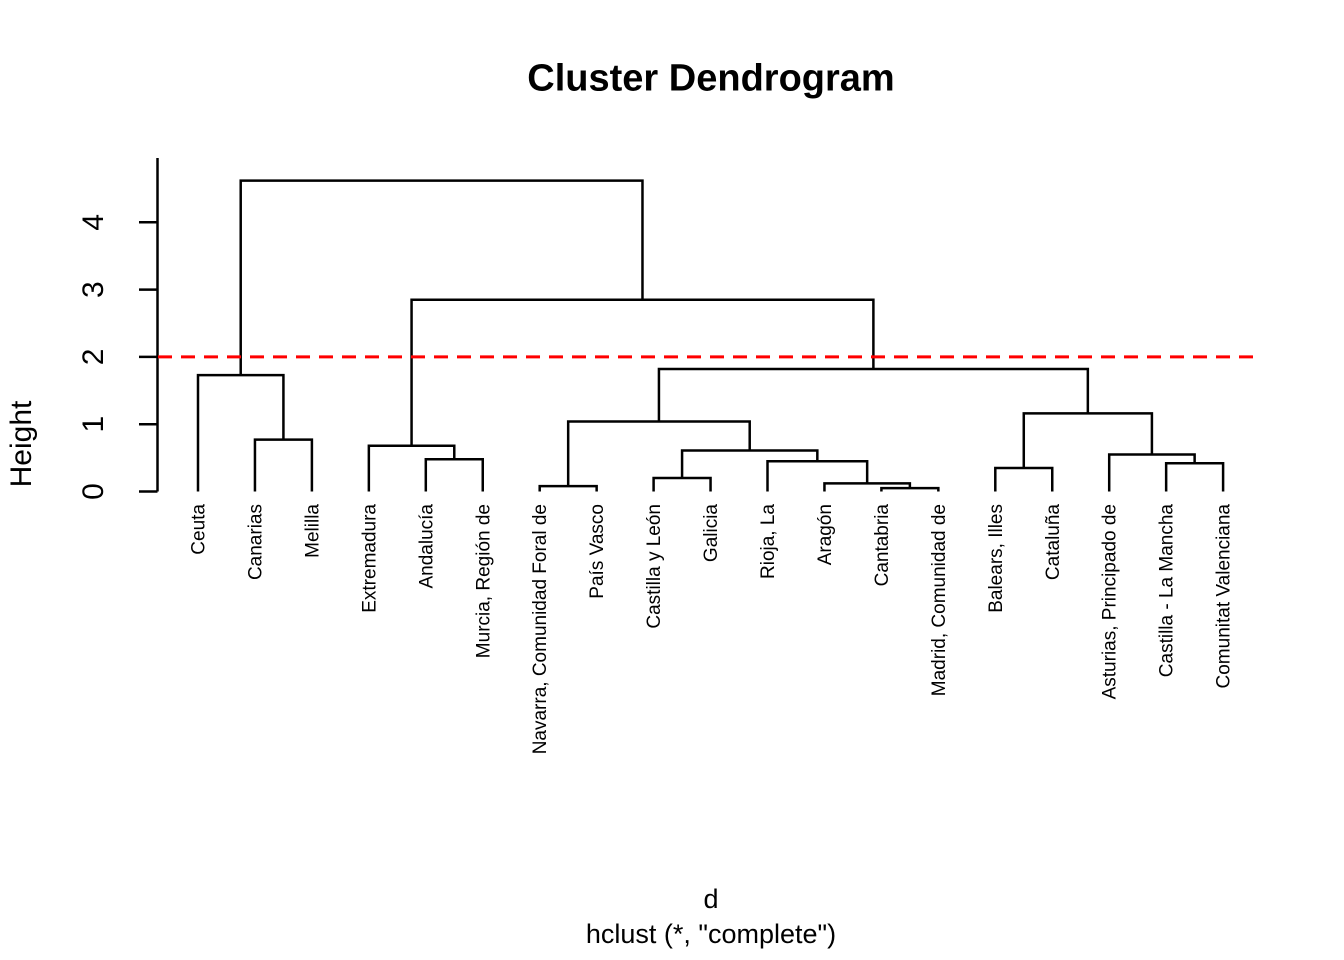  Describe the element at coordinates (93, 222) in the screenshot. I see `y-tick-label: 4` at that location.